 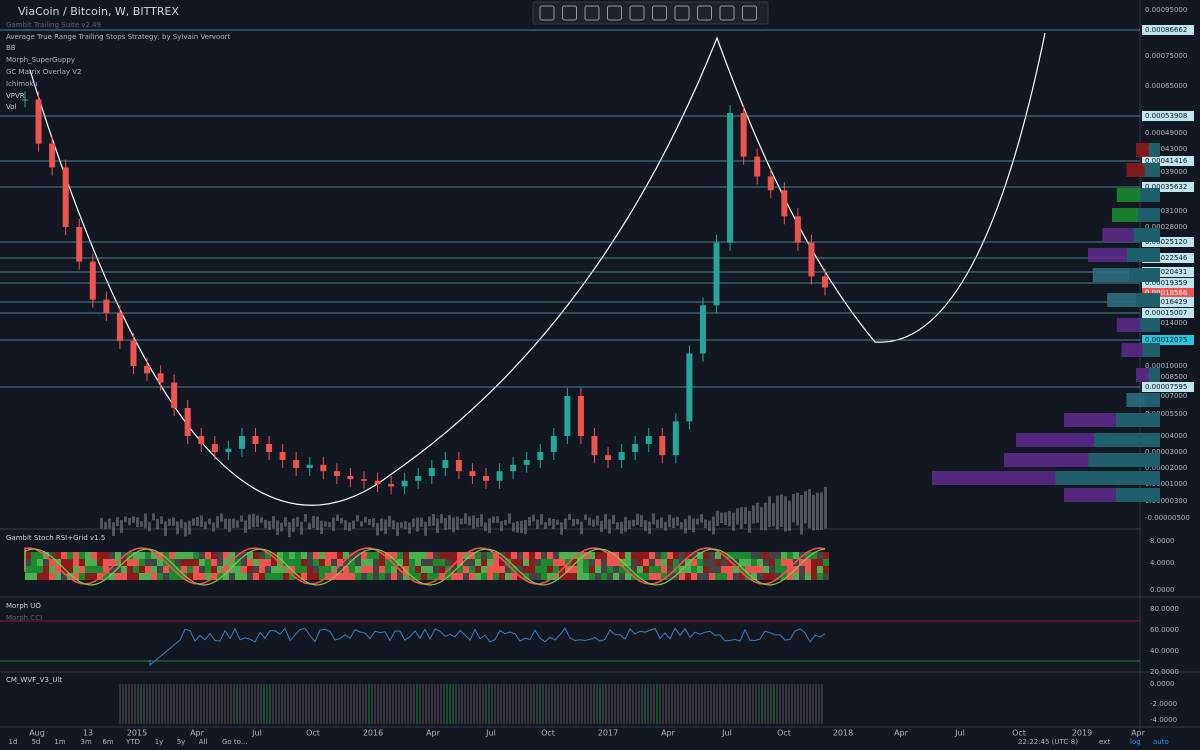 What do you see at coordinates (40, 60) in the screenshot?
I see `indicator-label: Morph_SuperGuppy` at bounding box center [40, 60].